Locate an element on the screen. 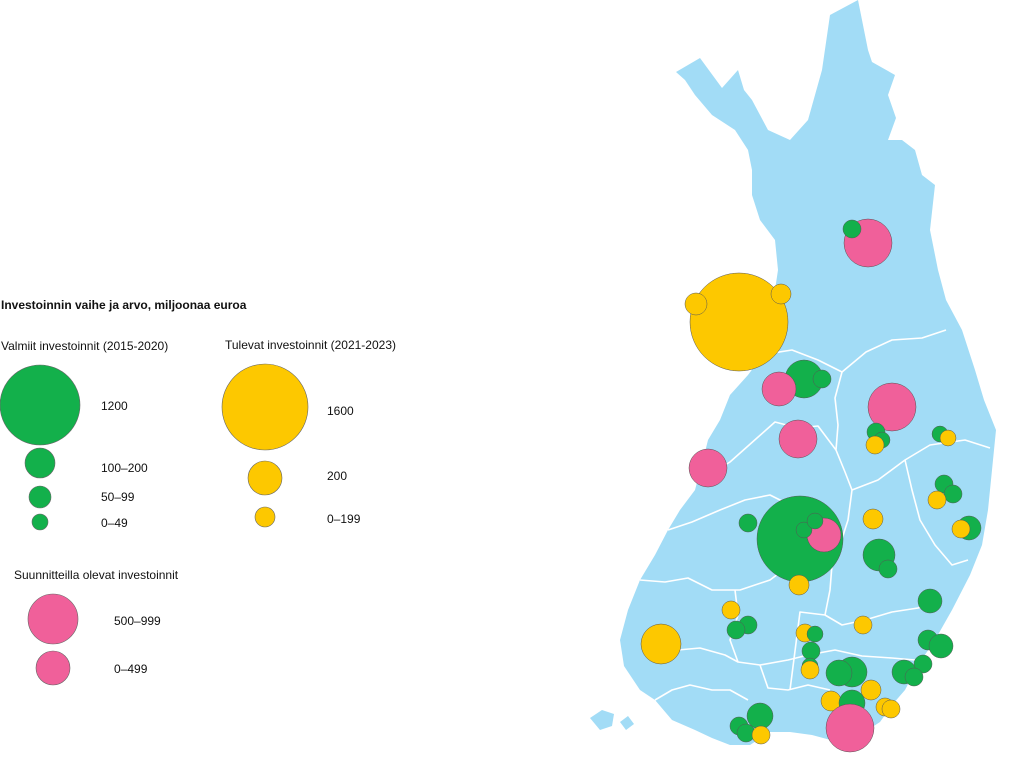 The height and width of the screenshot is (763, 1009). aland-islands is located at coordinates (612, 720).